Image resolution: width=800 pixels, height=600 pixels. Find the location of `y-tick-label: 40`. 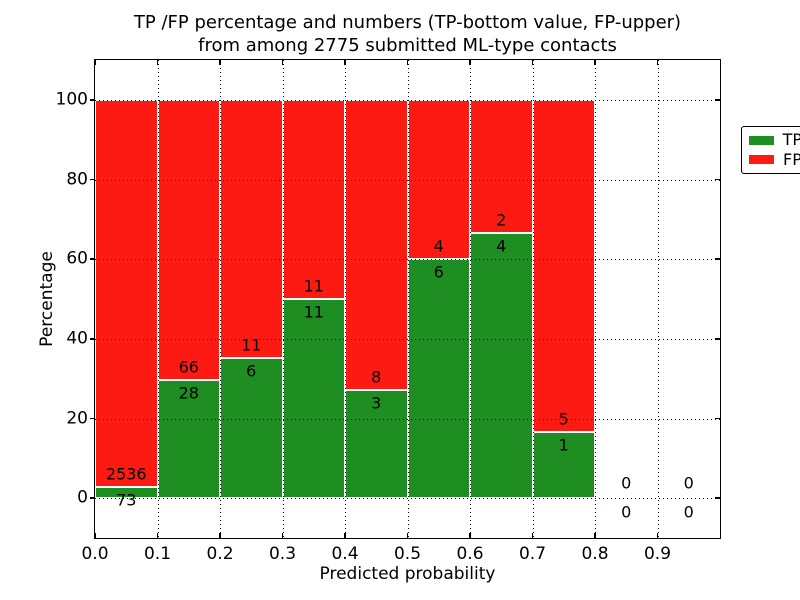

y-tick-label: 40 is located at coordinates (77, 338).